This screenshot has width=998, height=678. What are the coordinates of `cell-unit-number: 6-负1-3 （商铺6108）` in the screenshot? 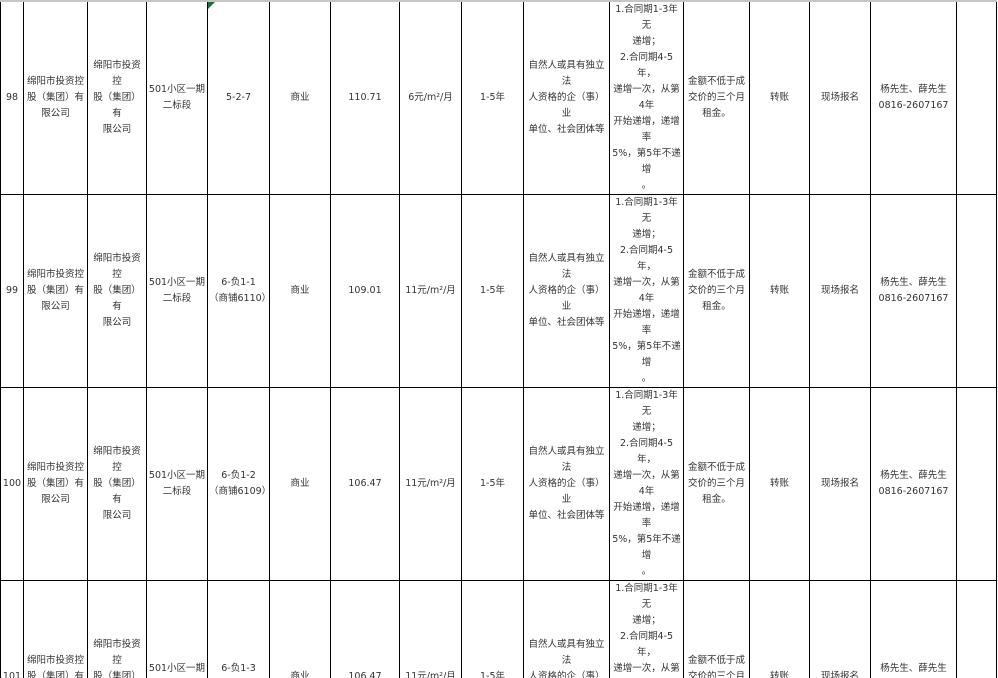 It's located at (238, 629).